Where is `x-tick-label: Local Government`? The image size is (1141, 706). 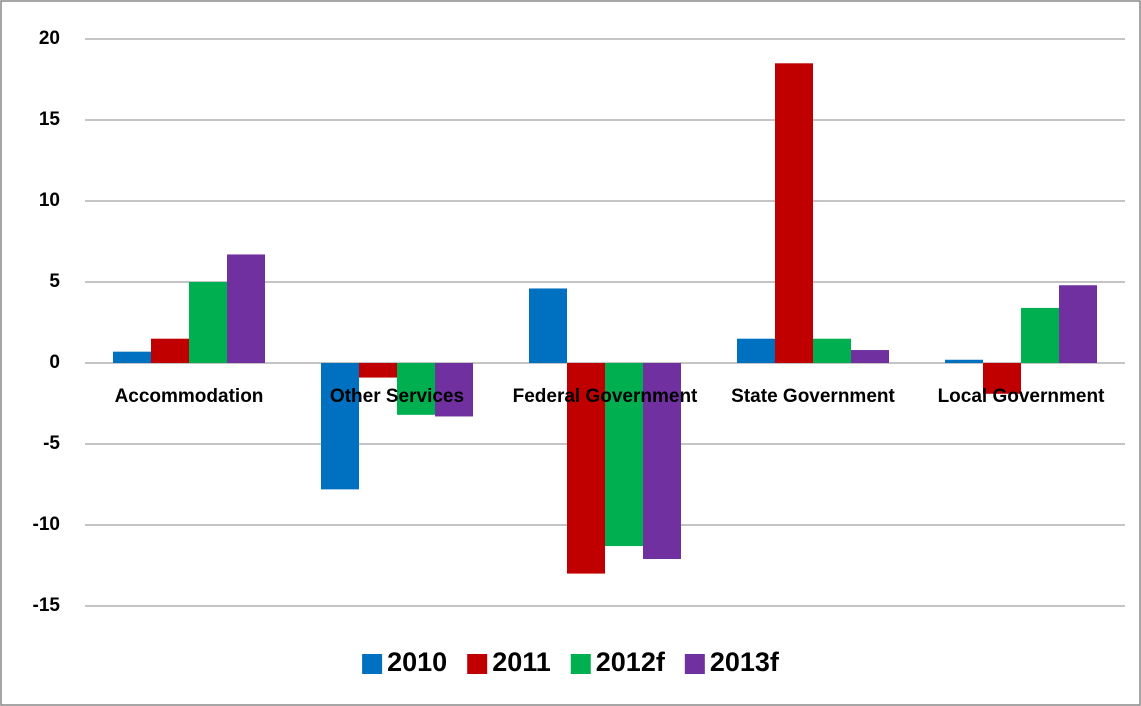 x-tick-label: Local Government is located at coordinates (1021, 396).